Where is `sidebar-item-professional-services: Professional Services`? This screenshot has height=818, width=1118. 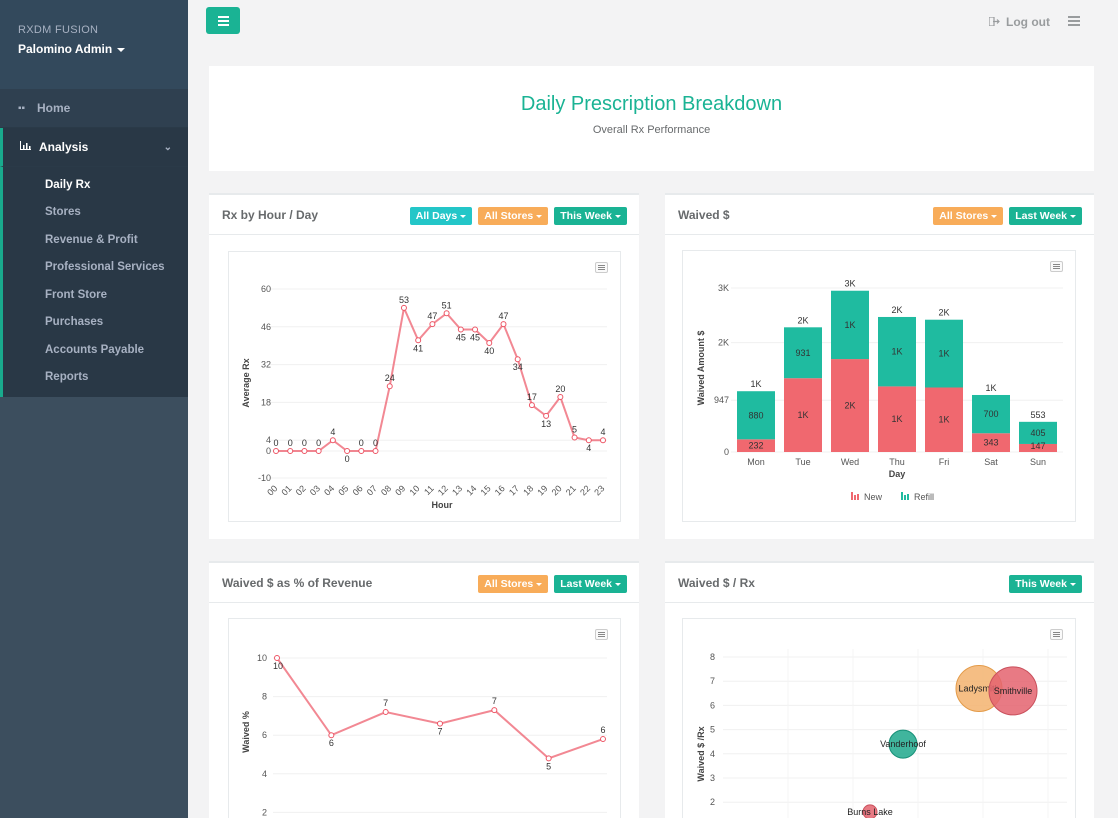
sidebar-item-professional-services: Professional Services is located at coordinates (105, 267).